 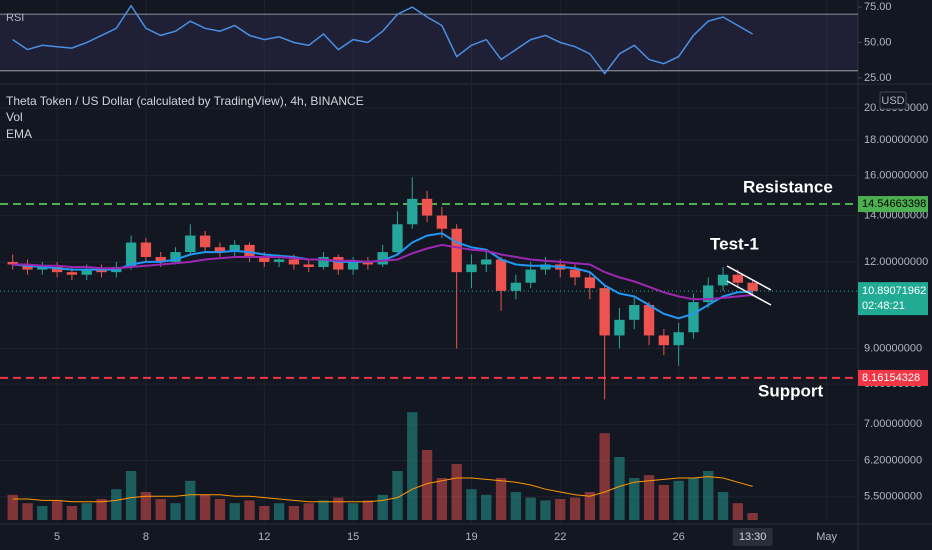 What do you see at coordinates (382, 489) in the screenshot?
I see `volume-ma` at bounding box center [382, 489].